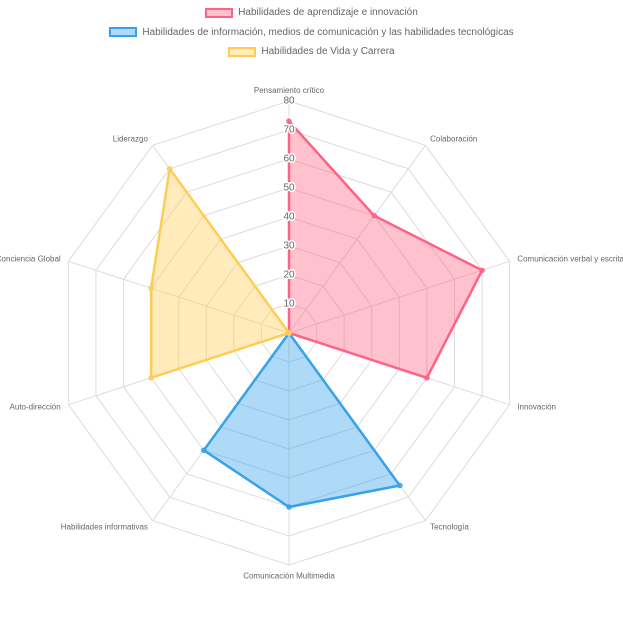 This screenshot has width=623, height=623. Describe the element at coordinates (328, 12) in the screenshot. I see `legend-label: Habilidades de aprendizaje e innovación` at that location.